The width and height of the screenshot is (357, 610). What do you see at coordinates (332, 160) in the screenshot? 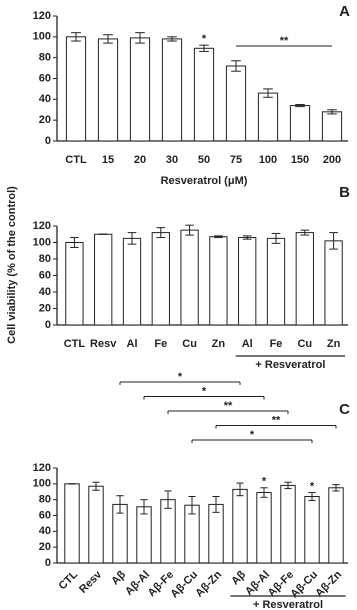
I see `x-tick-label: 200` at bounding box center [332, 160].